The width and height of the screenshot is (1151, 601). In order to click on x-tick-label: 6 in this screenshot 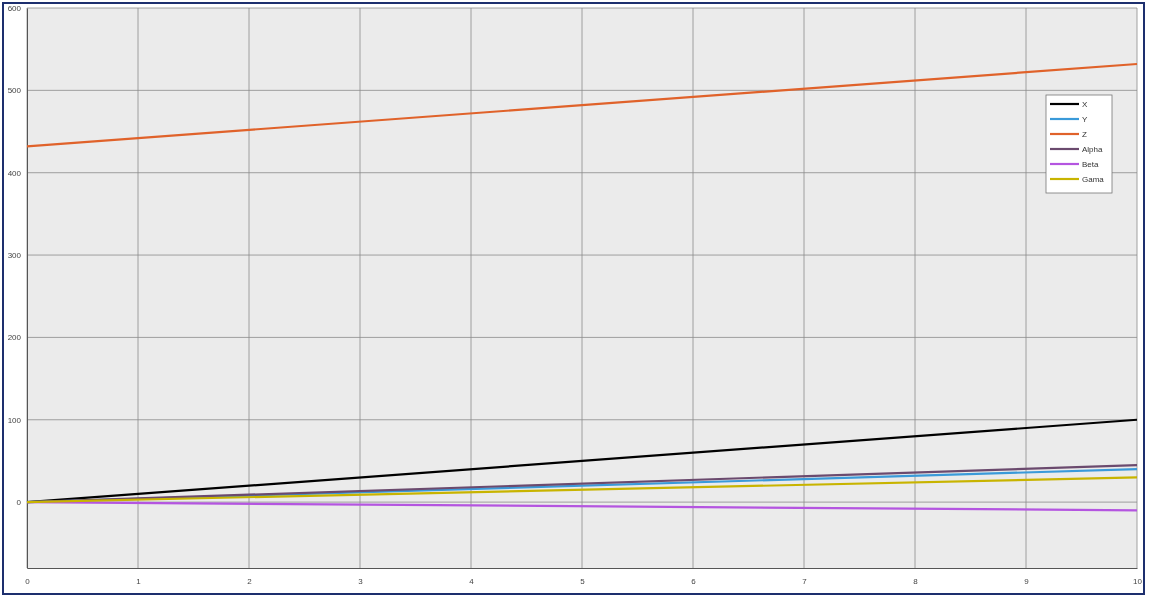, I will do `click(694, 581)`.